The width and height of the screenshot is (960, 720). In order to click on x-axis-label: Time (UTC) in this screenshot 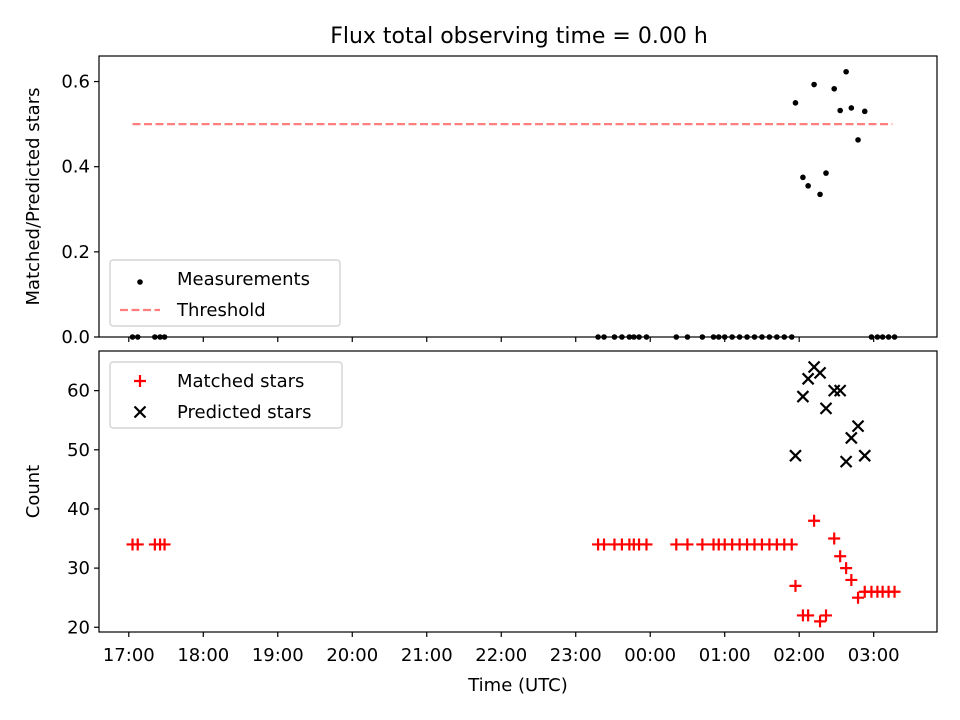, I will do `click(517, 685)`.